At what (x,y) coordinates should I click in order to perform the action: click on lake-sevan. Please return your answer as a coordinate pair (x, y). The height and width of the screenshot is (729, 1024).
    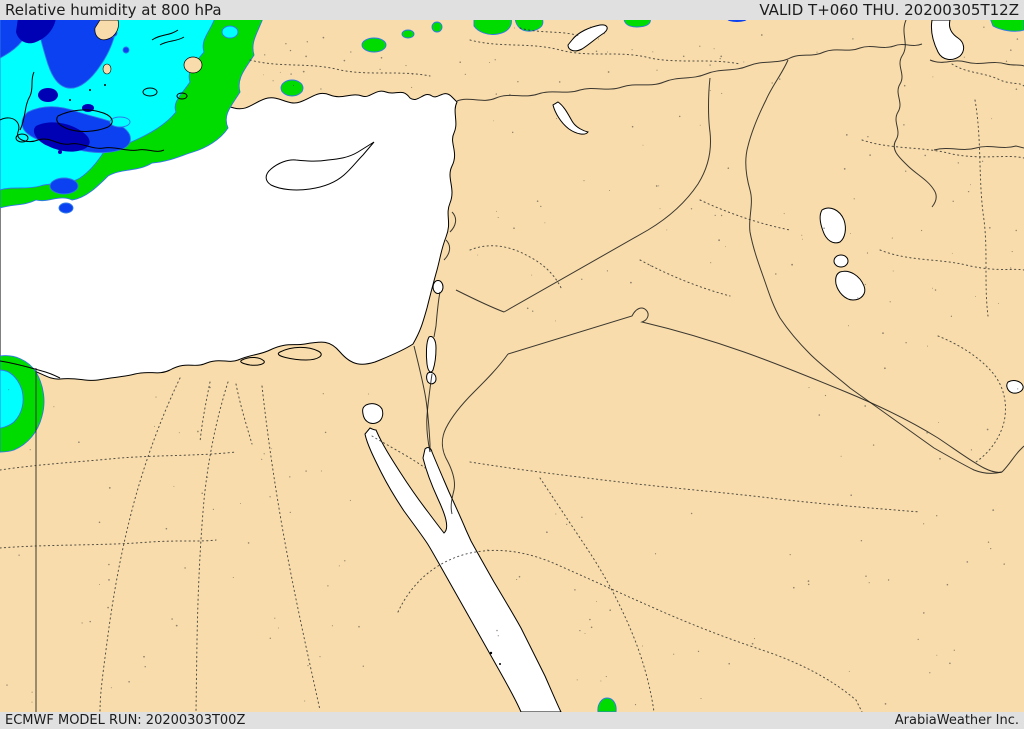
    Looking at the image, I should click on (948, 40).